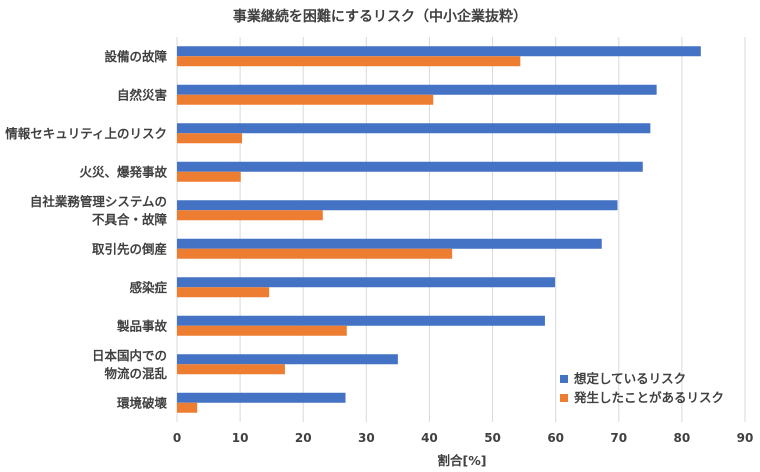  Describe the element at coordinates (86, 133) in the screenshot. I see `category-label: 情報セキュリティ上のリスク` at that location.